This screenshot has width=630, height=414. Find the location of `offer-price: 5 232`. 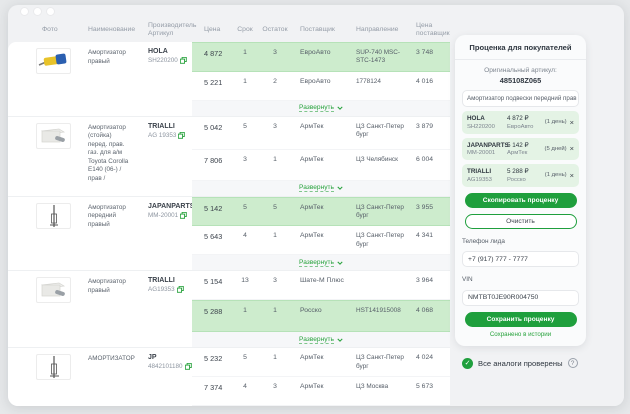

offer-price: 5 232 is located at coordinates (213, 359).